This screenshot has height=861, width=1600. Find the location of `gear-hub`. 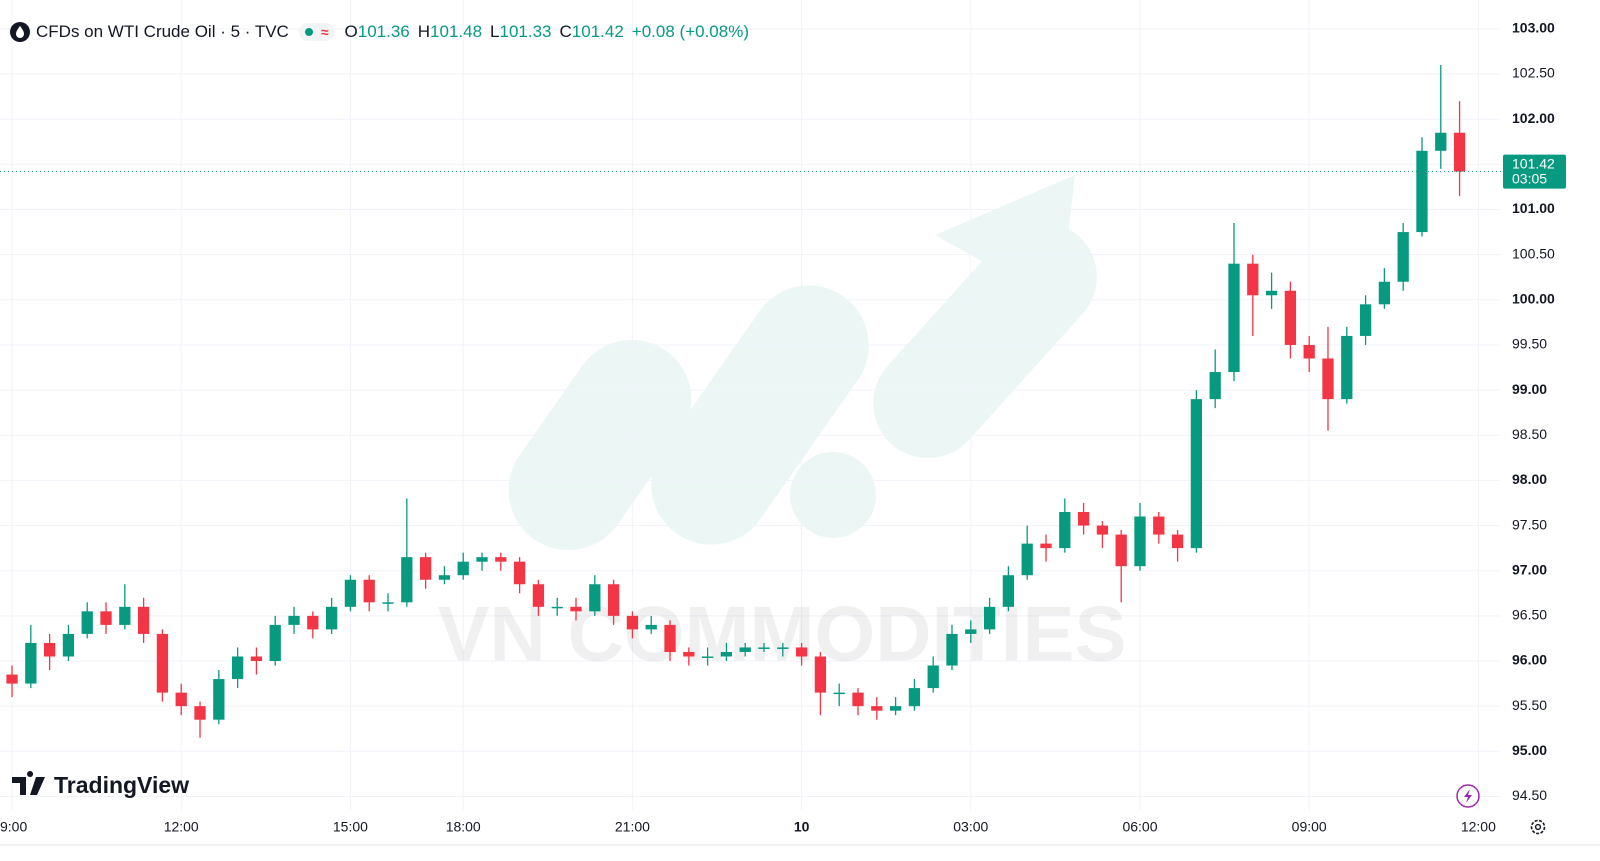

gear-hub is located at coordinates (1538, 827).